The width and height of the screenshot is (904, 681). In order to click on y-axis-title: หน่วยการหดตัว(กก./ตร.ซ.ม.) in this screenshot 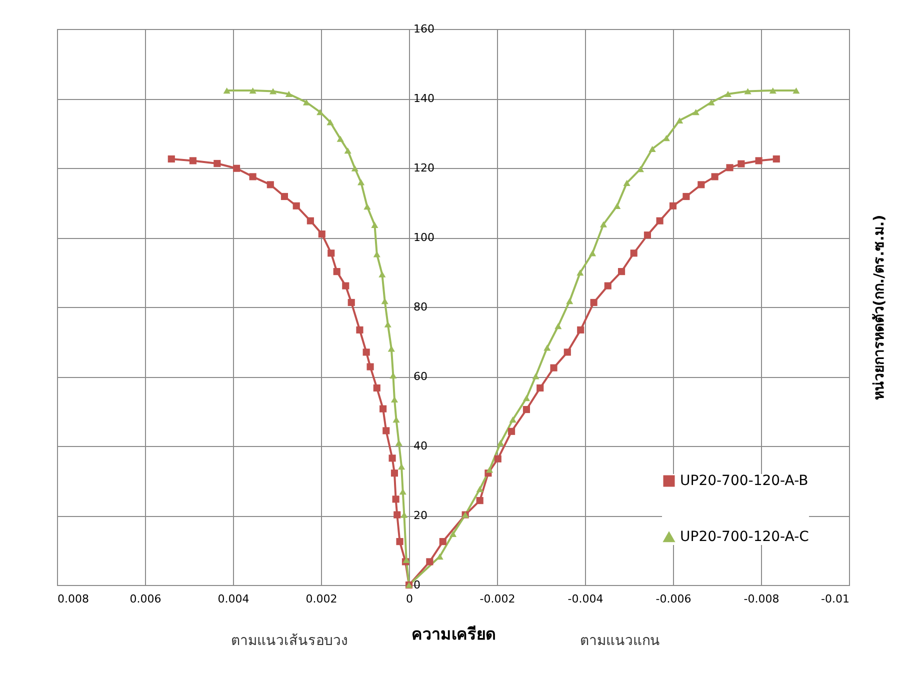, I will do `click(880, 307)`.